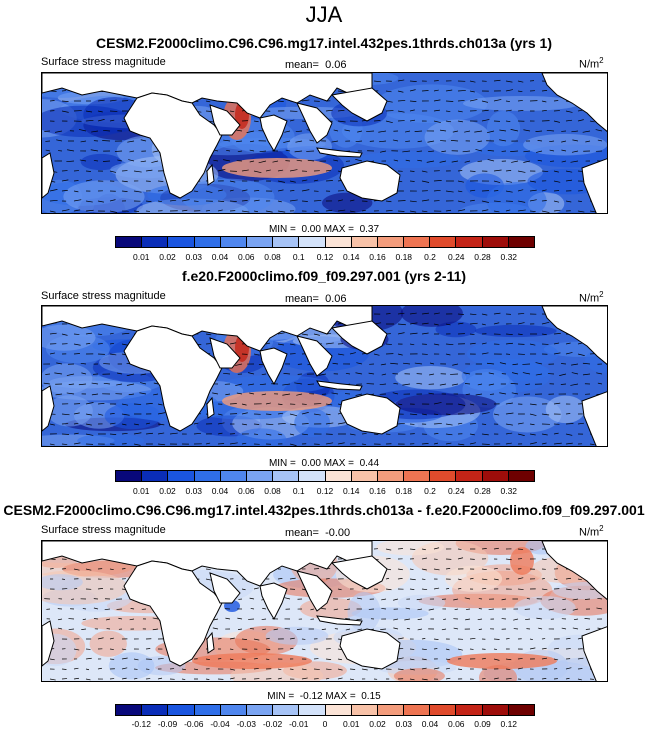 This screenshot has height=734, width=648. What do you see at coordinates (430, 491) in the screenshot?
I see `colorbar-tick-label: 0.2` at bounding box center [430, 491].